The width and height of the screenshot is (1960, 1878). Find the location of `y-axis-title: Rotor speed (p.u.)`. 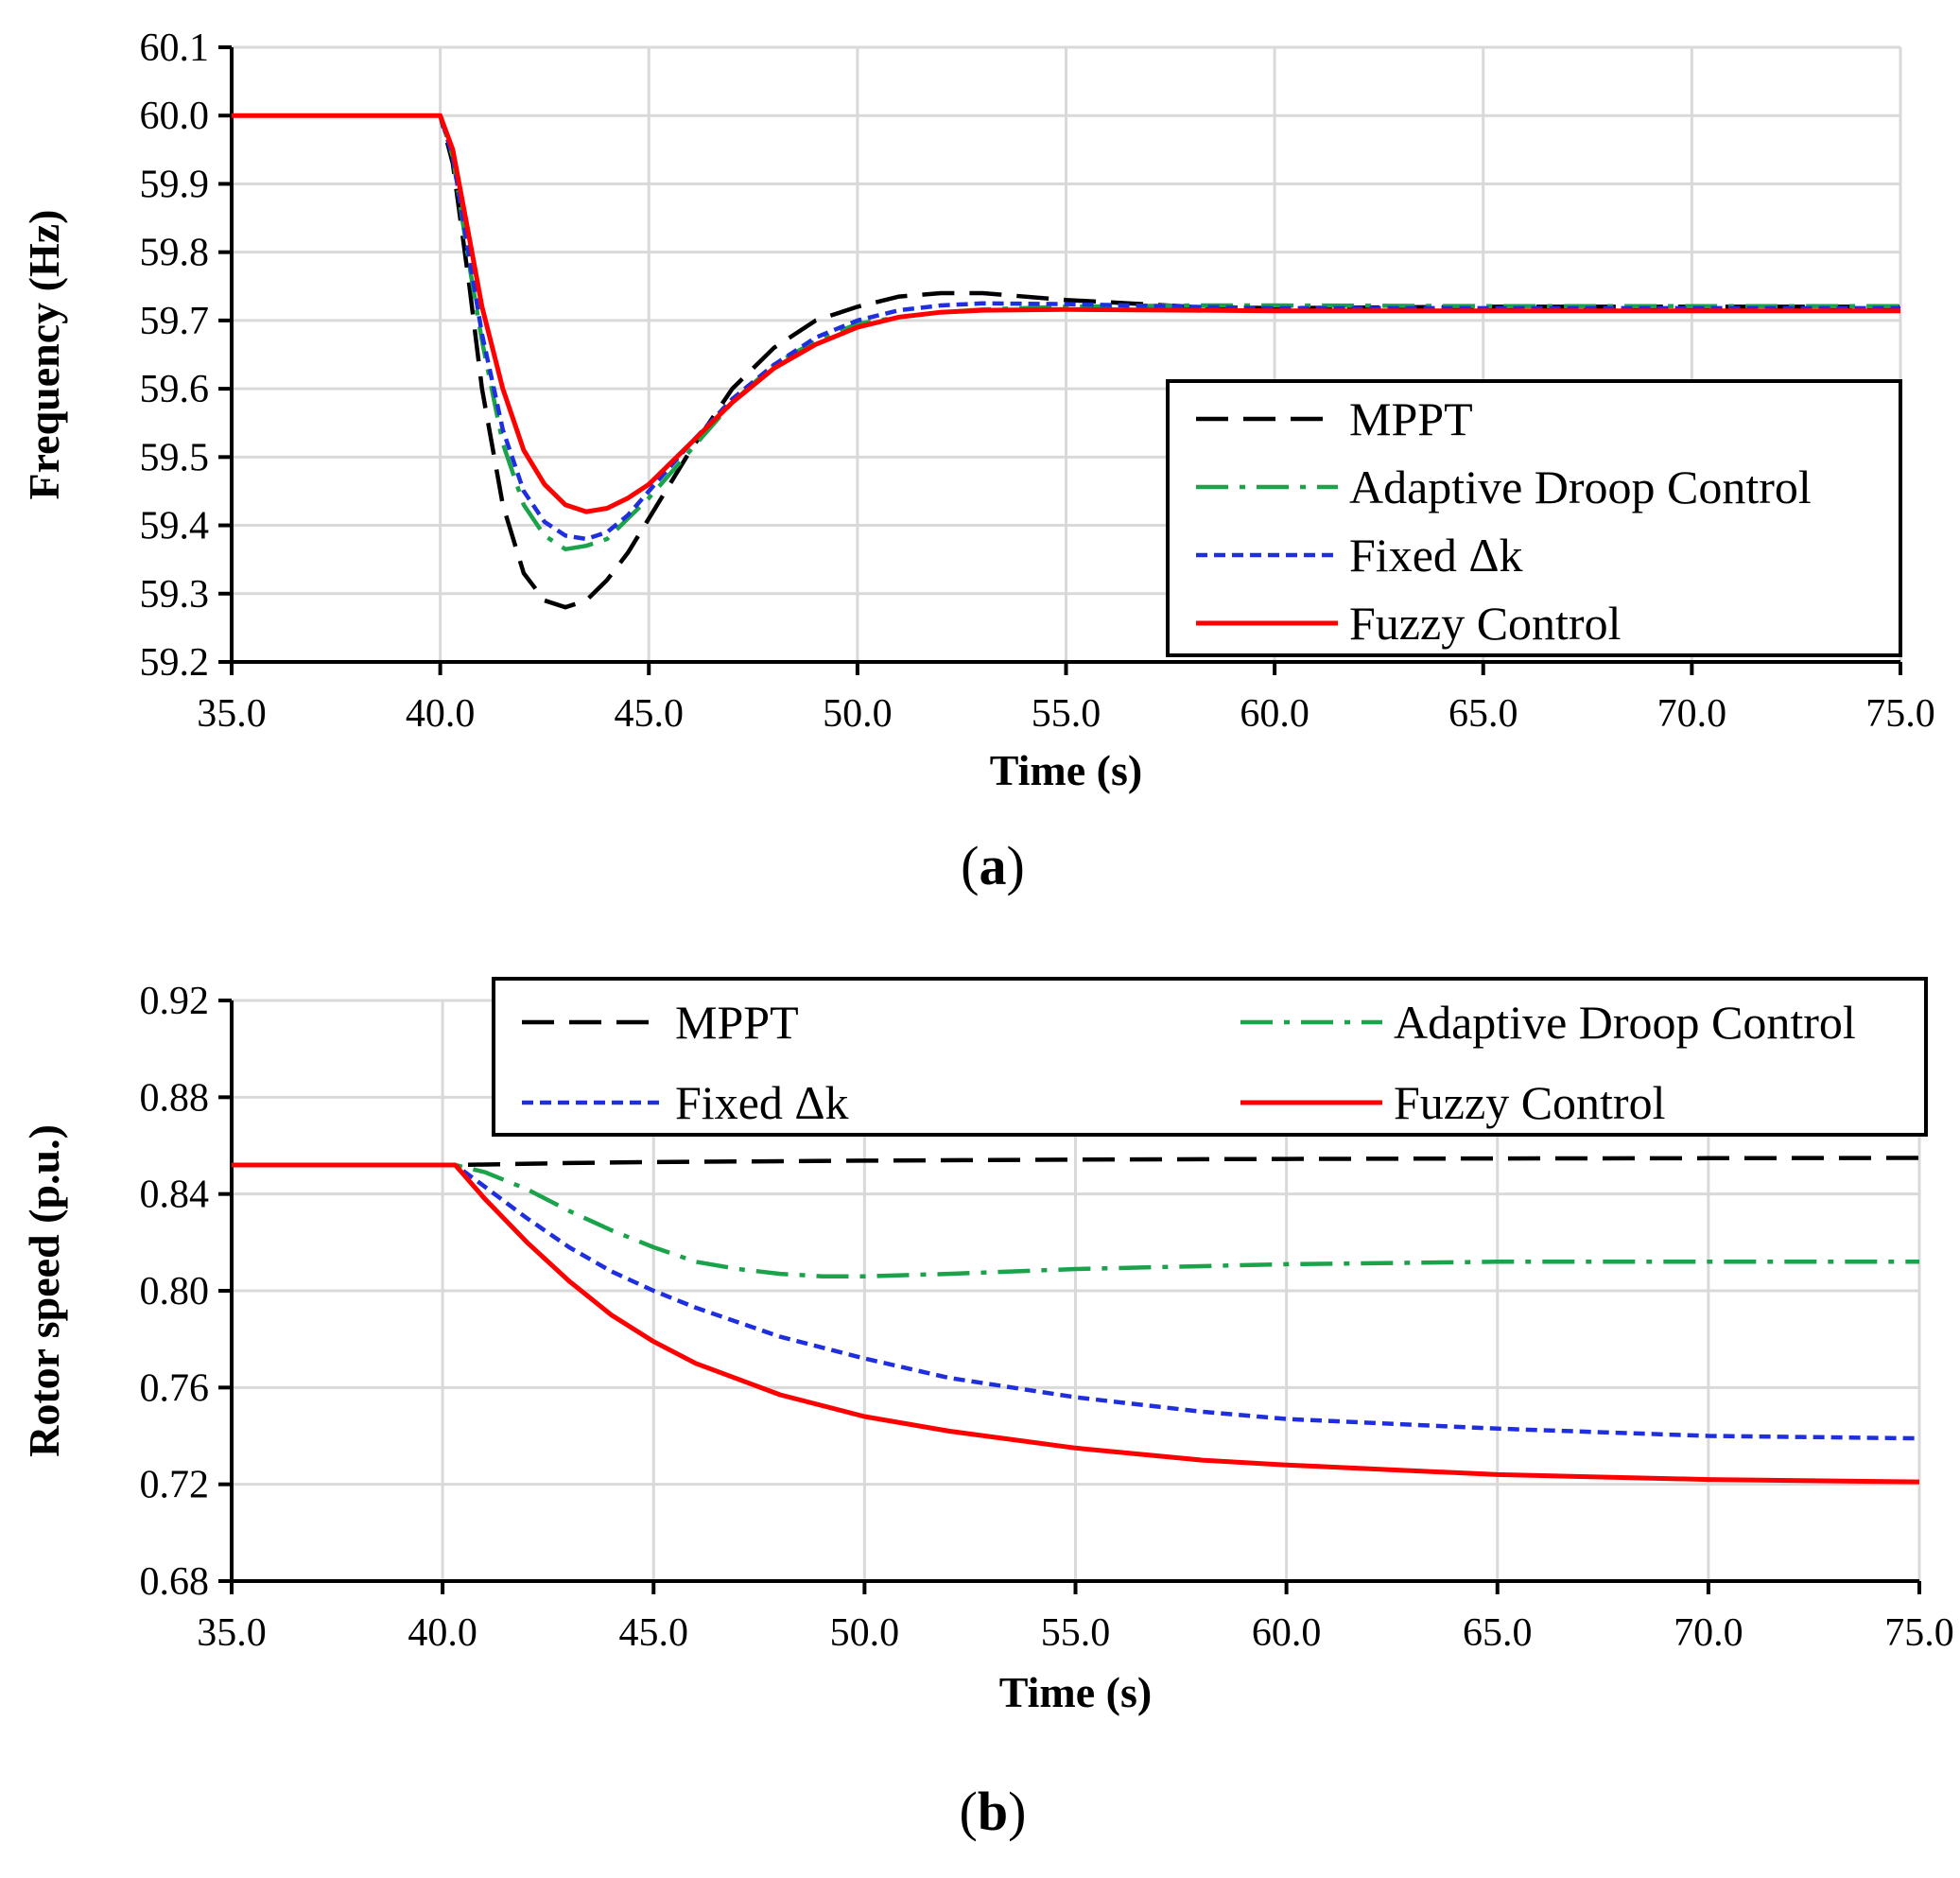

y-axis-title: Rotor speed (p.u.) is located at coordinates (44, 1290).